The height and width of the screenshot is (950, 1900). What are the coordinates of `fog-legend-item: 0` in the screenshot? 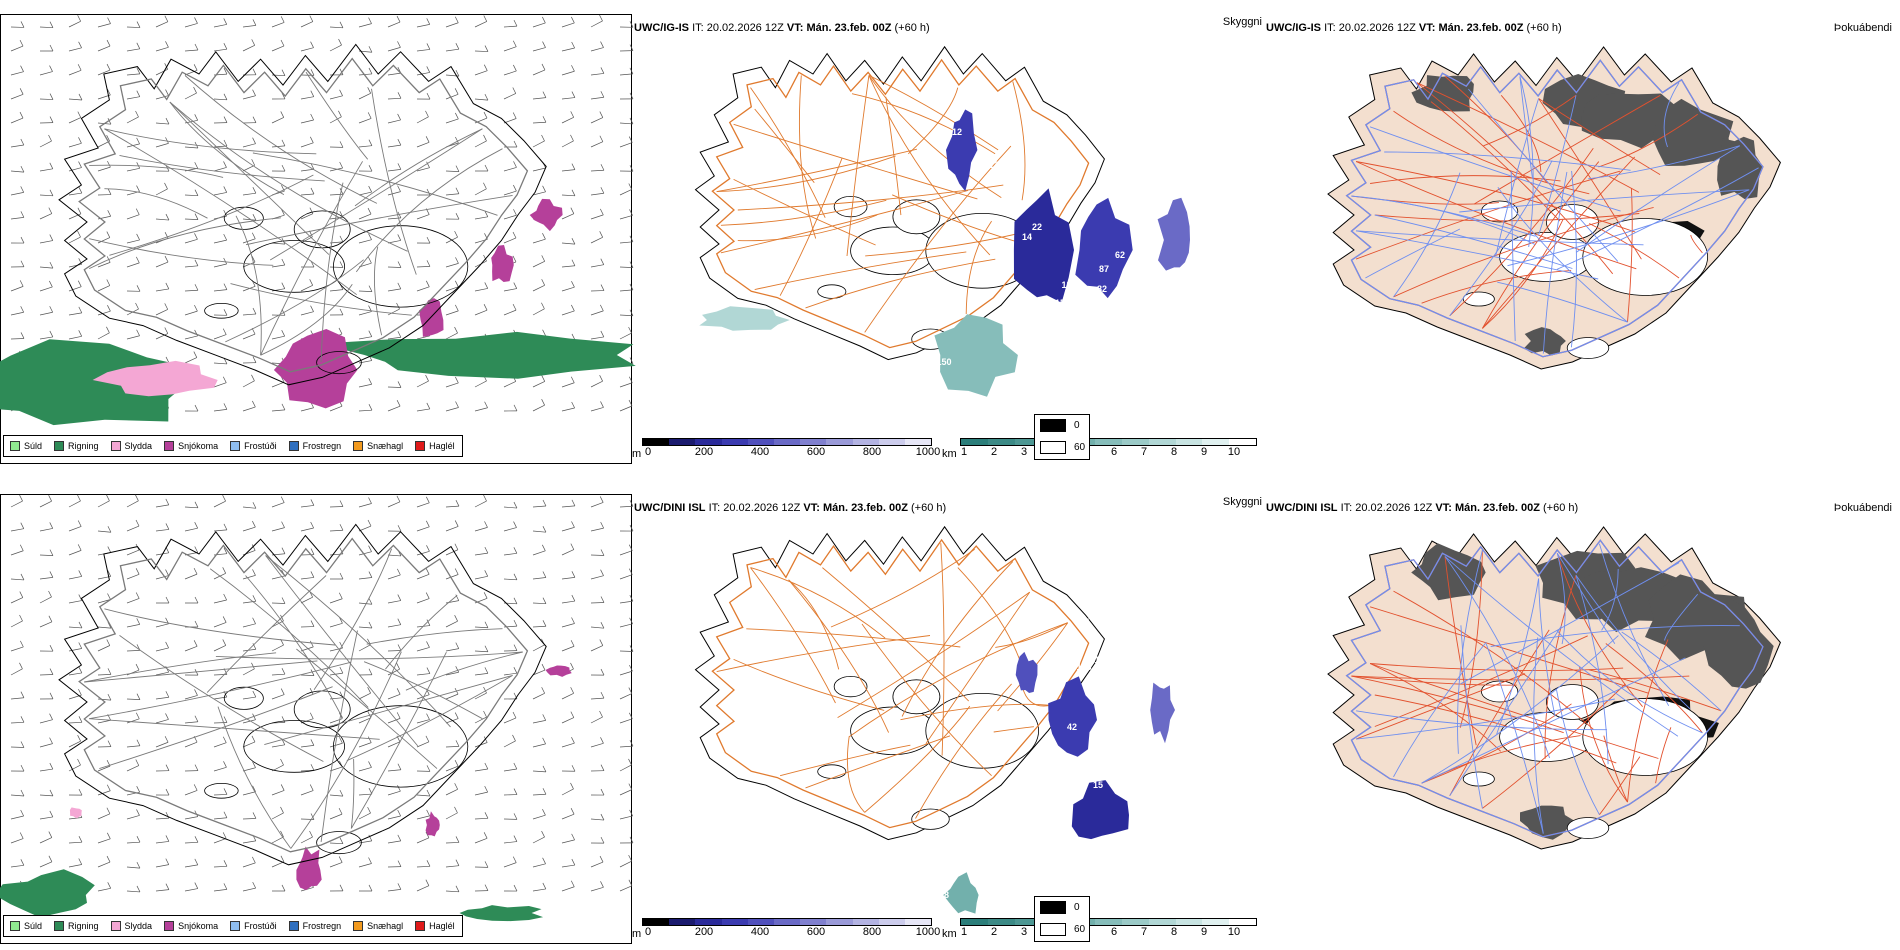 It's located at (1060, 907).